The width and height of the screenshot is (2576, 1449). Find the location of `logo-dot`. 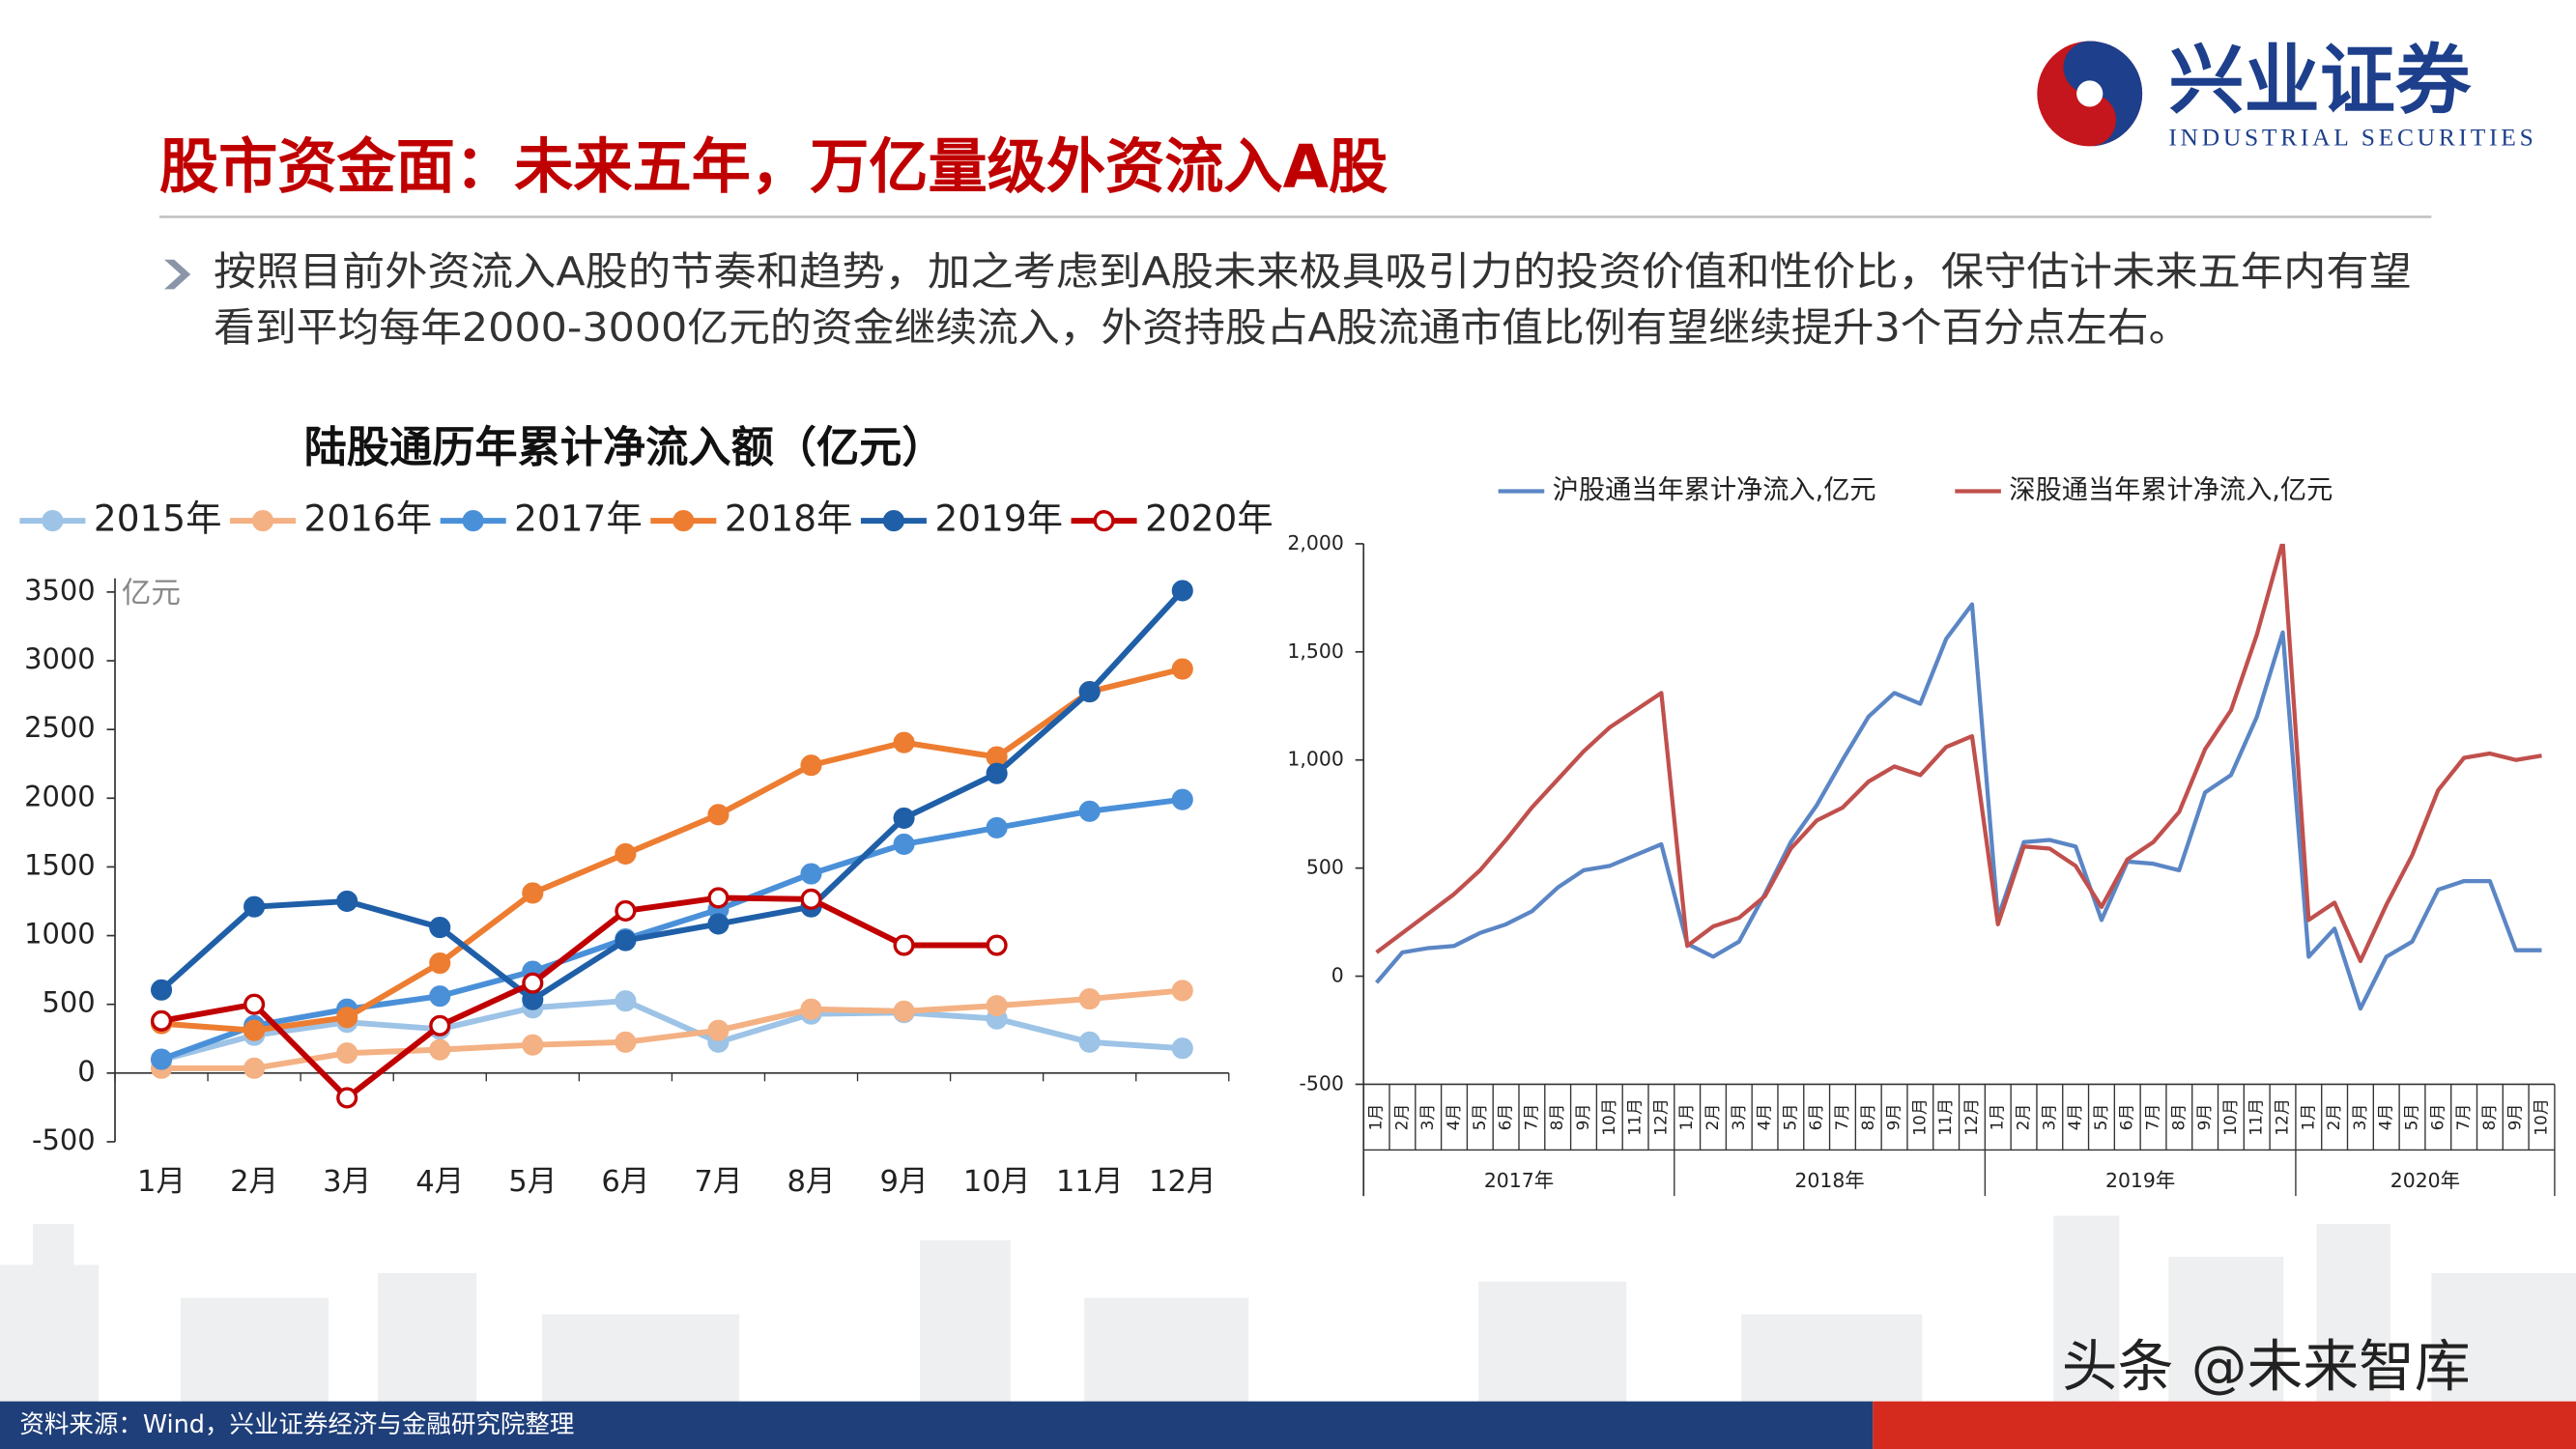

logo-dot is located at coordinates (2090, 93).